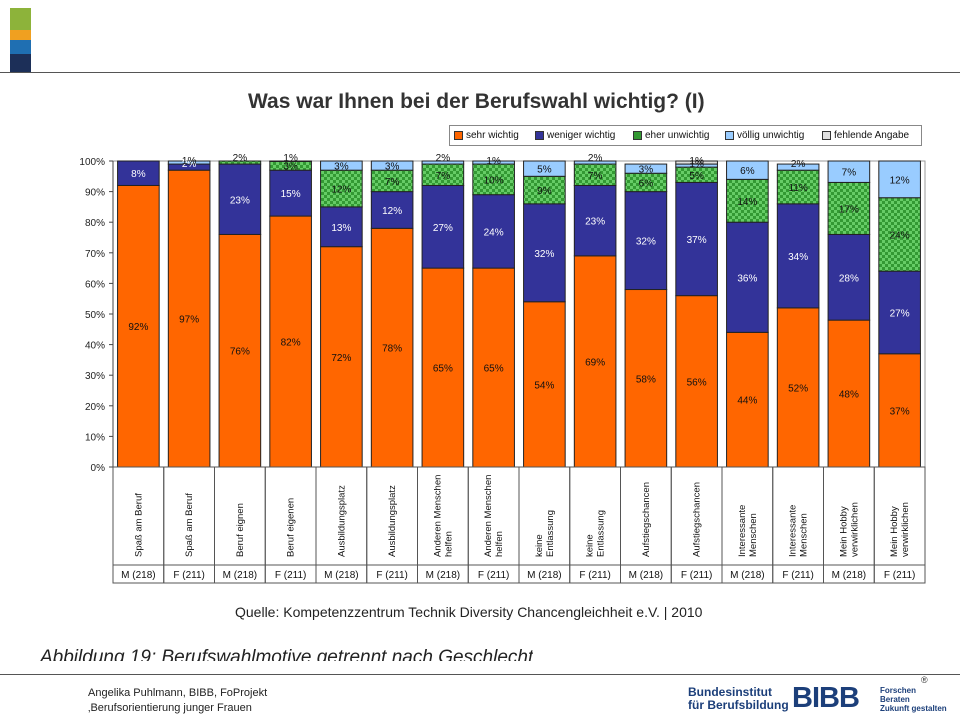 The width and height of the screenshot is (960, 720). Describe the element at coordinates (872, 135) in the screenshot. I see `legend-label: fehlende Angabe` at that location.